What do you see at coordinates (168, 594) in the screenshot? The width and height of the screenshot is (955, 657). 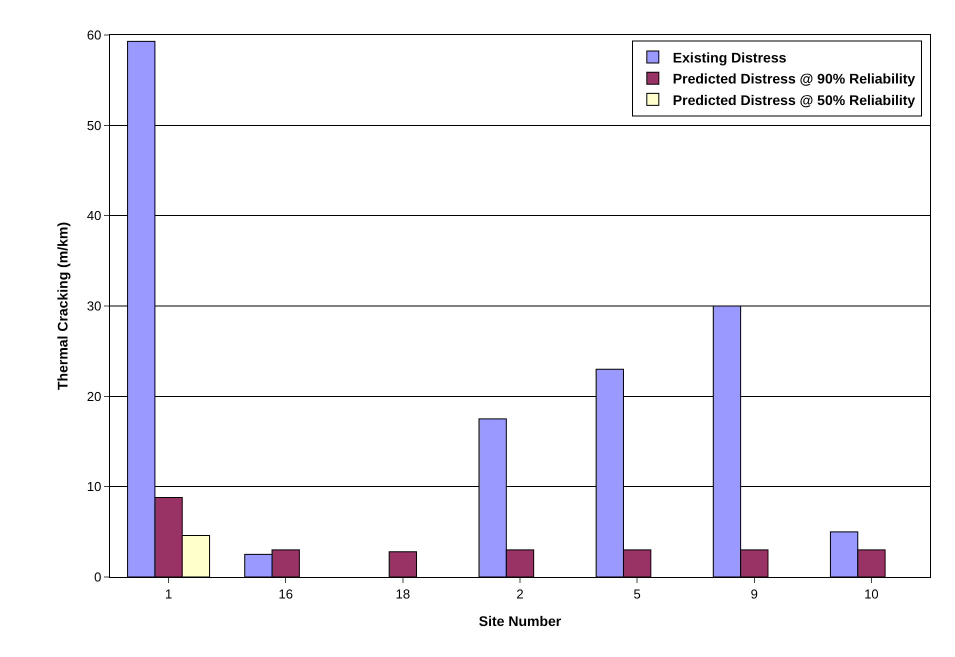 I see `x-tick-label: 1` at bounding box center [168, 594].